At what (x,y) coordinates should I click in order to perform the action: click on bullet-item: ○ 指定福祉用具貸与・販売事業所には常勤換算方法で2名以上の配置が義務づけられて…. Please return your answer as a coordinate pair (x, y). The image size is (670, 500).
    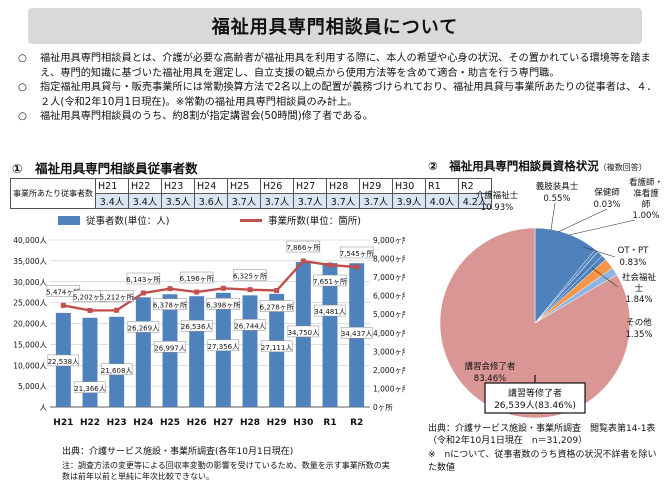
    Looking at the image, I should click on (338, 95).